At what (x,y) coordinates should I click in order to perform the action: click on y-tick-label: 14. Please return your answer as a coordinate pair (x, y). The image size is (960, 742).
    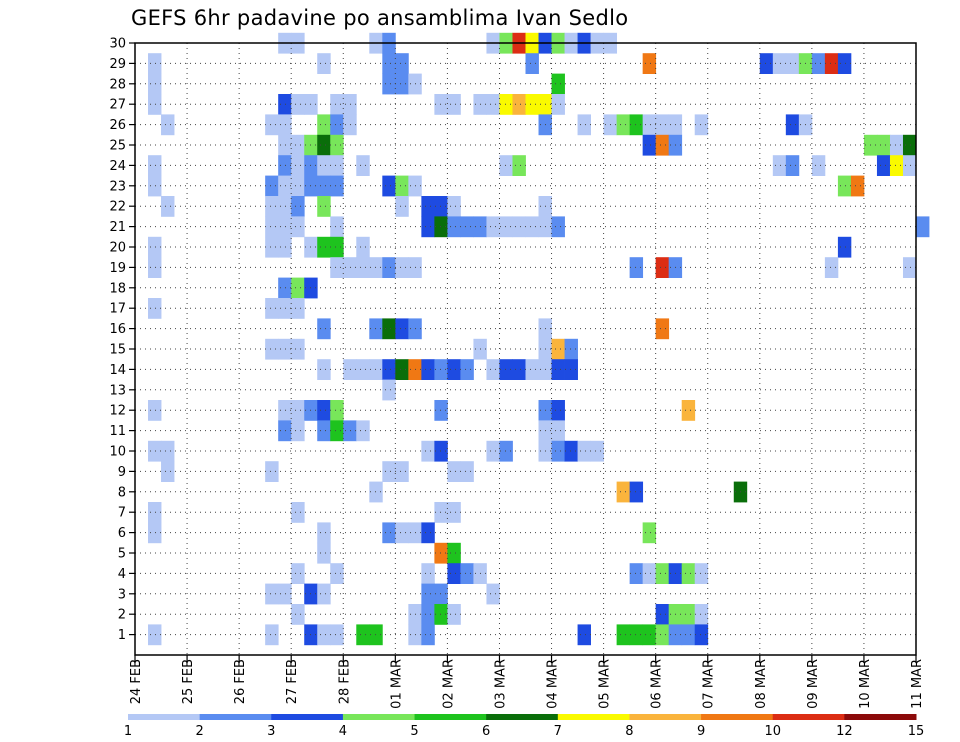
    Looking at the image, I should click on (117, 370).